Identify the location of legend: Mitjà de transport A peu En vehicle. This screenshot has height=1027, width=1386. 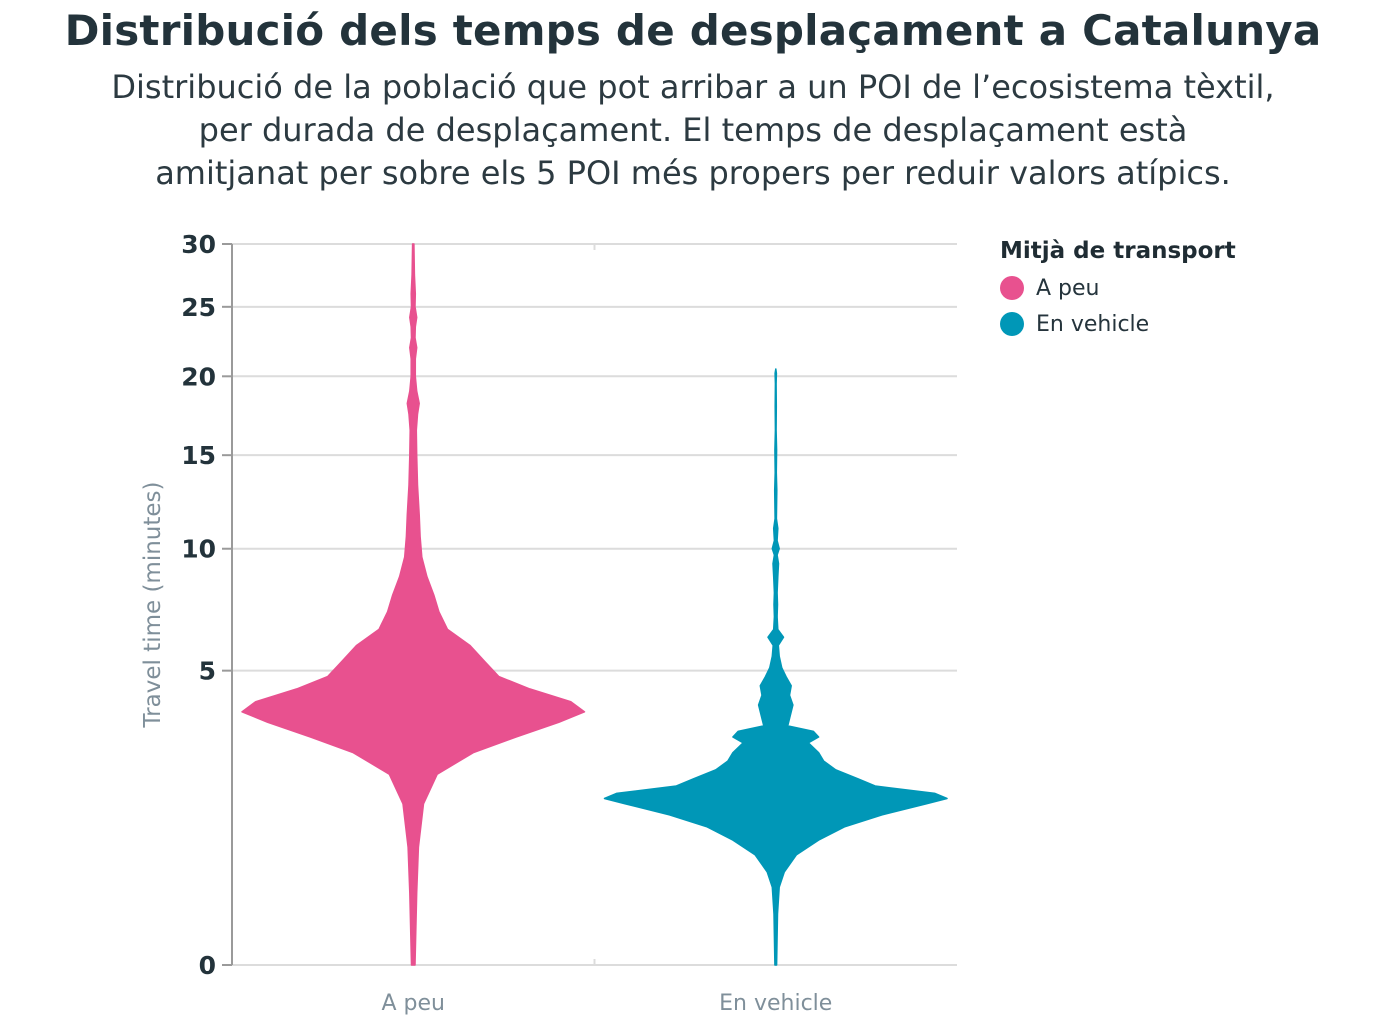
(1118, 290).